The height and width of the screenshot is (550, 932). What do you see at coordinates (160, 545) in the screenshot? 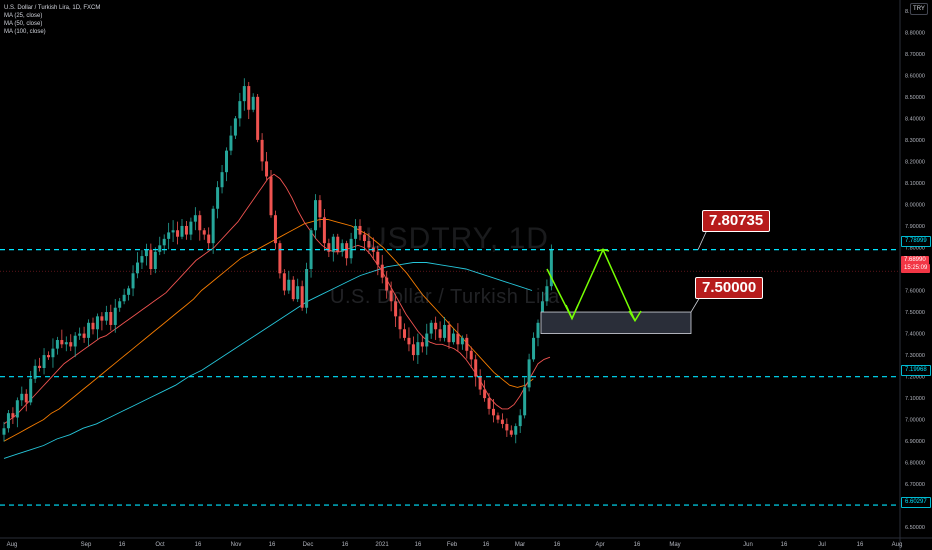
I see `x-tick-label: Oct` at bounding box center [160, 545].